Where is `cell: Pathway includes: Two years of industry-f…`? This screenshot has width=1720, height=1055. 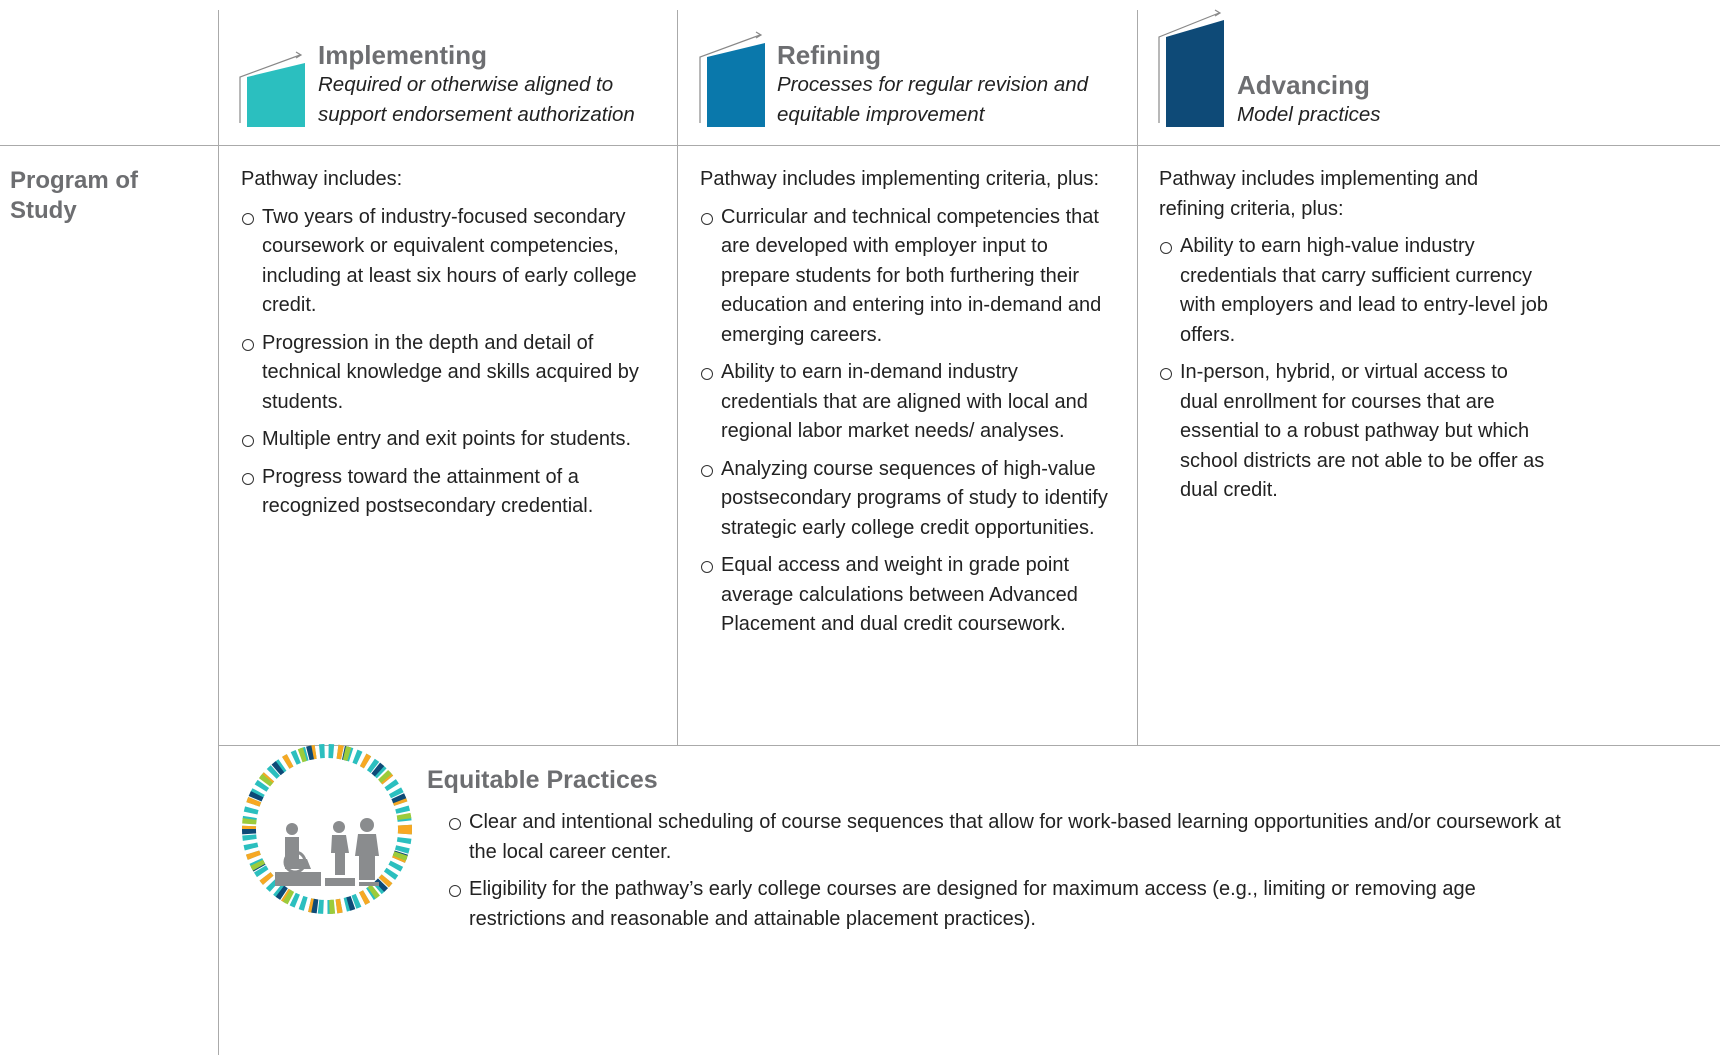 cell: Pathway includes: Two years of industry-f… is located at coordinates (453, 343).